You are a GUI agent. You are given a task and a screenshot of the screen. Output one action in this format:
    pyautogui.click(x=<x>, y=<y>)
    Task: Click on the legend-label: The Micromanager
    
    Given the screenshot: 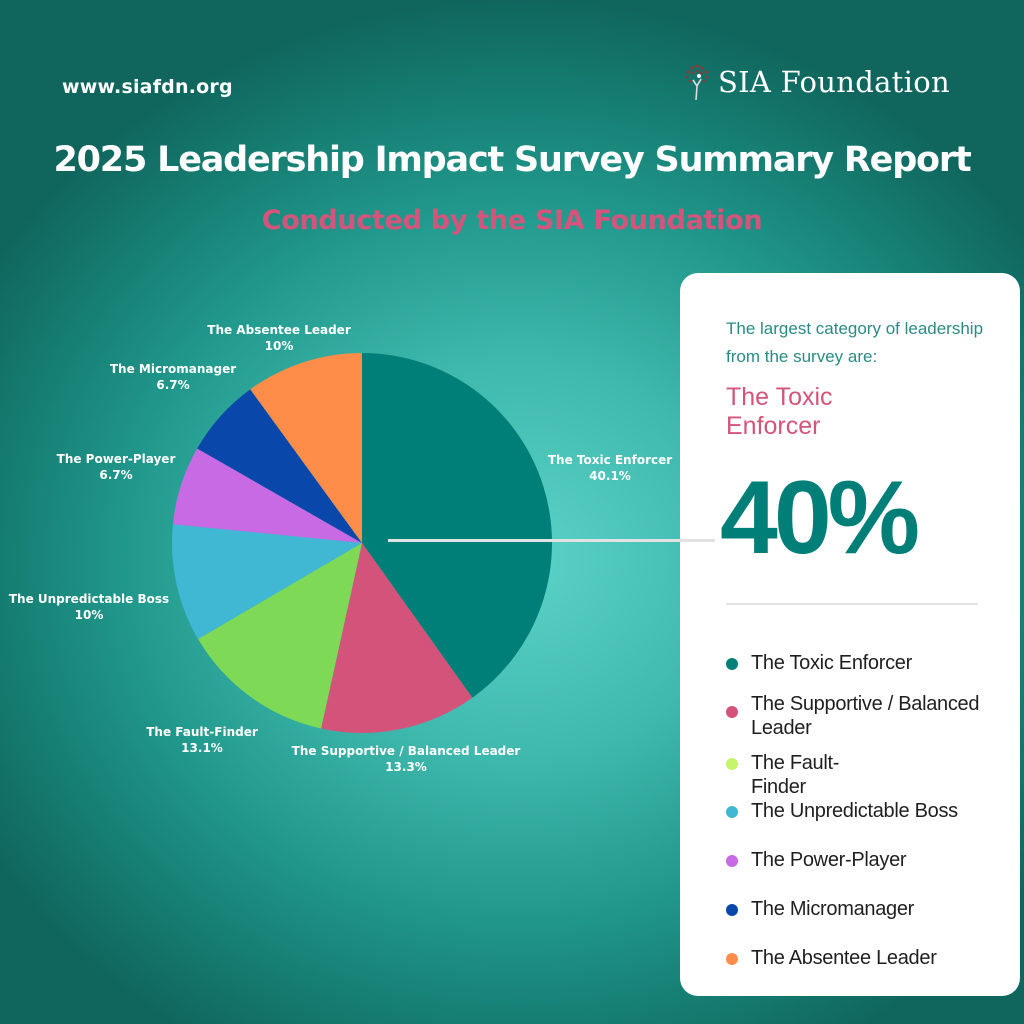 What is the action you would take?
    pyautogui.click(x=833, y=909)
    